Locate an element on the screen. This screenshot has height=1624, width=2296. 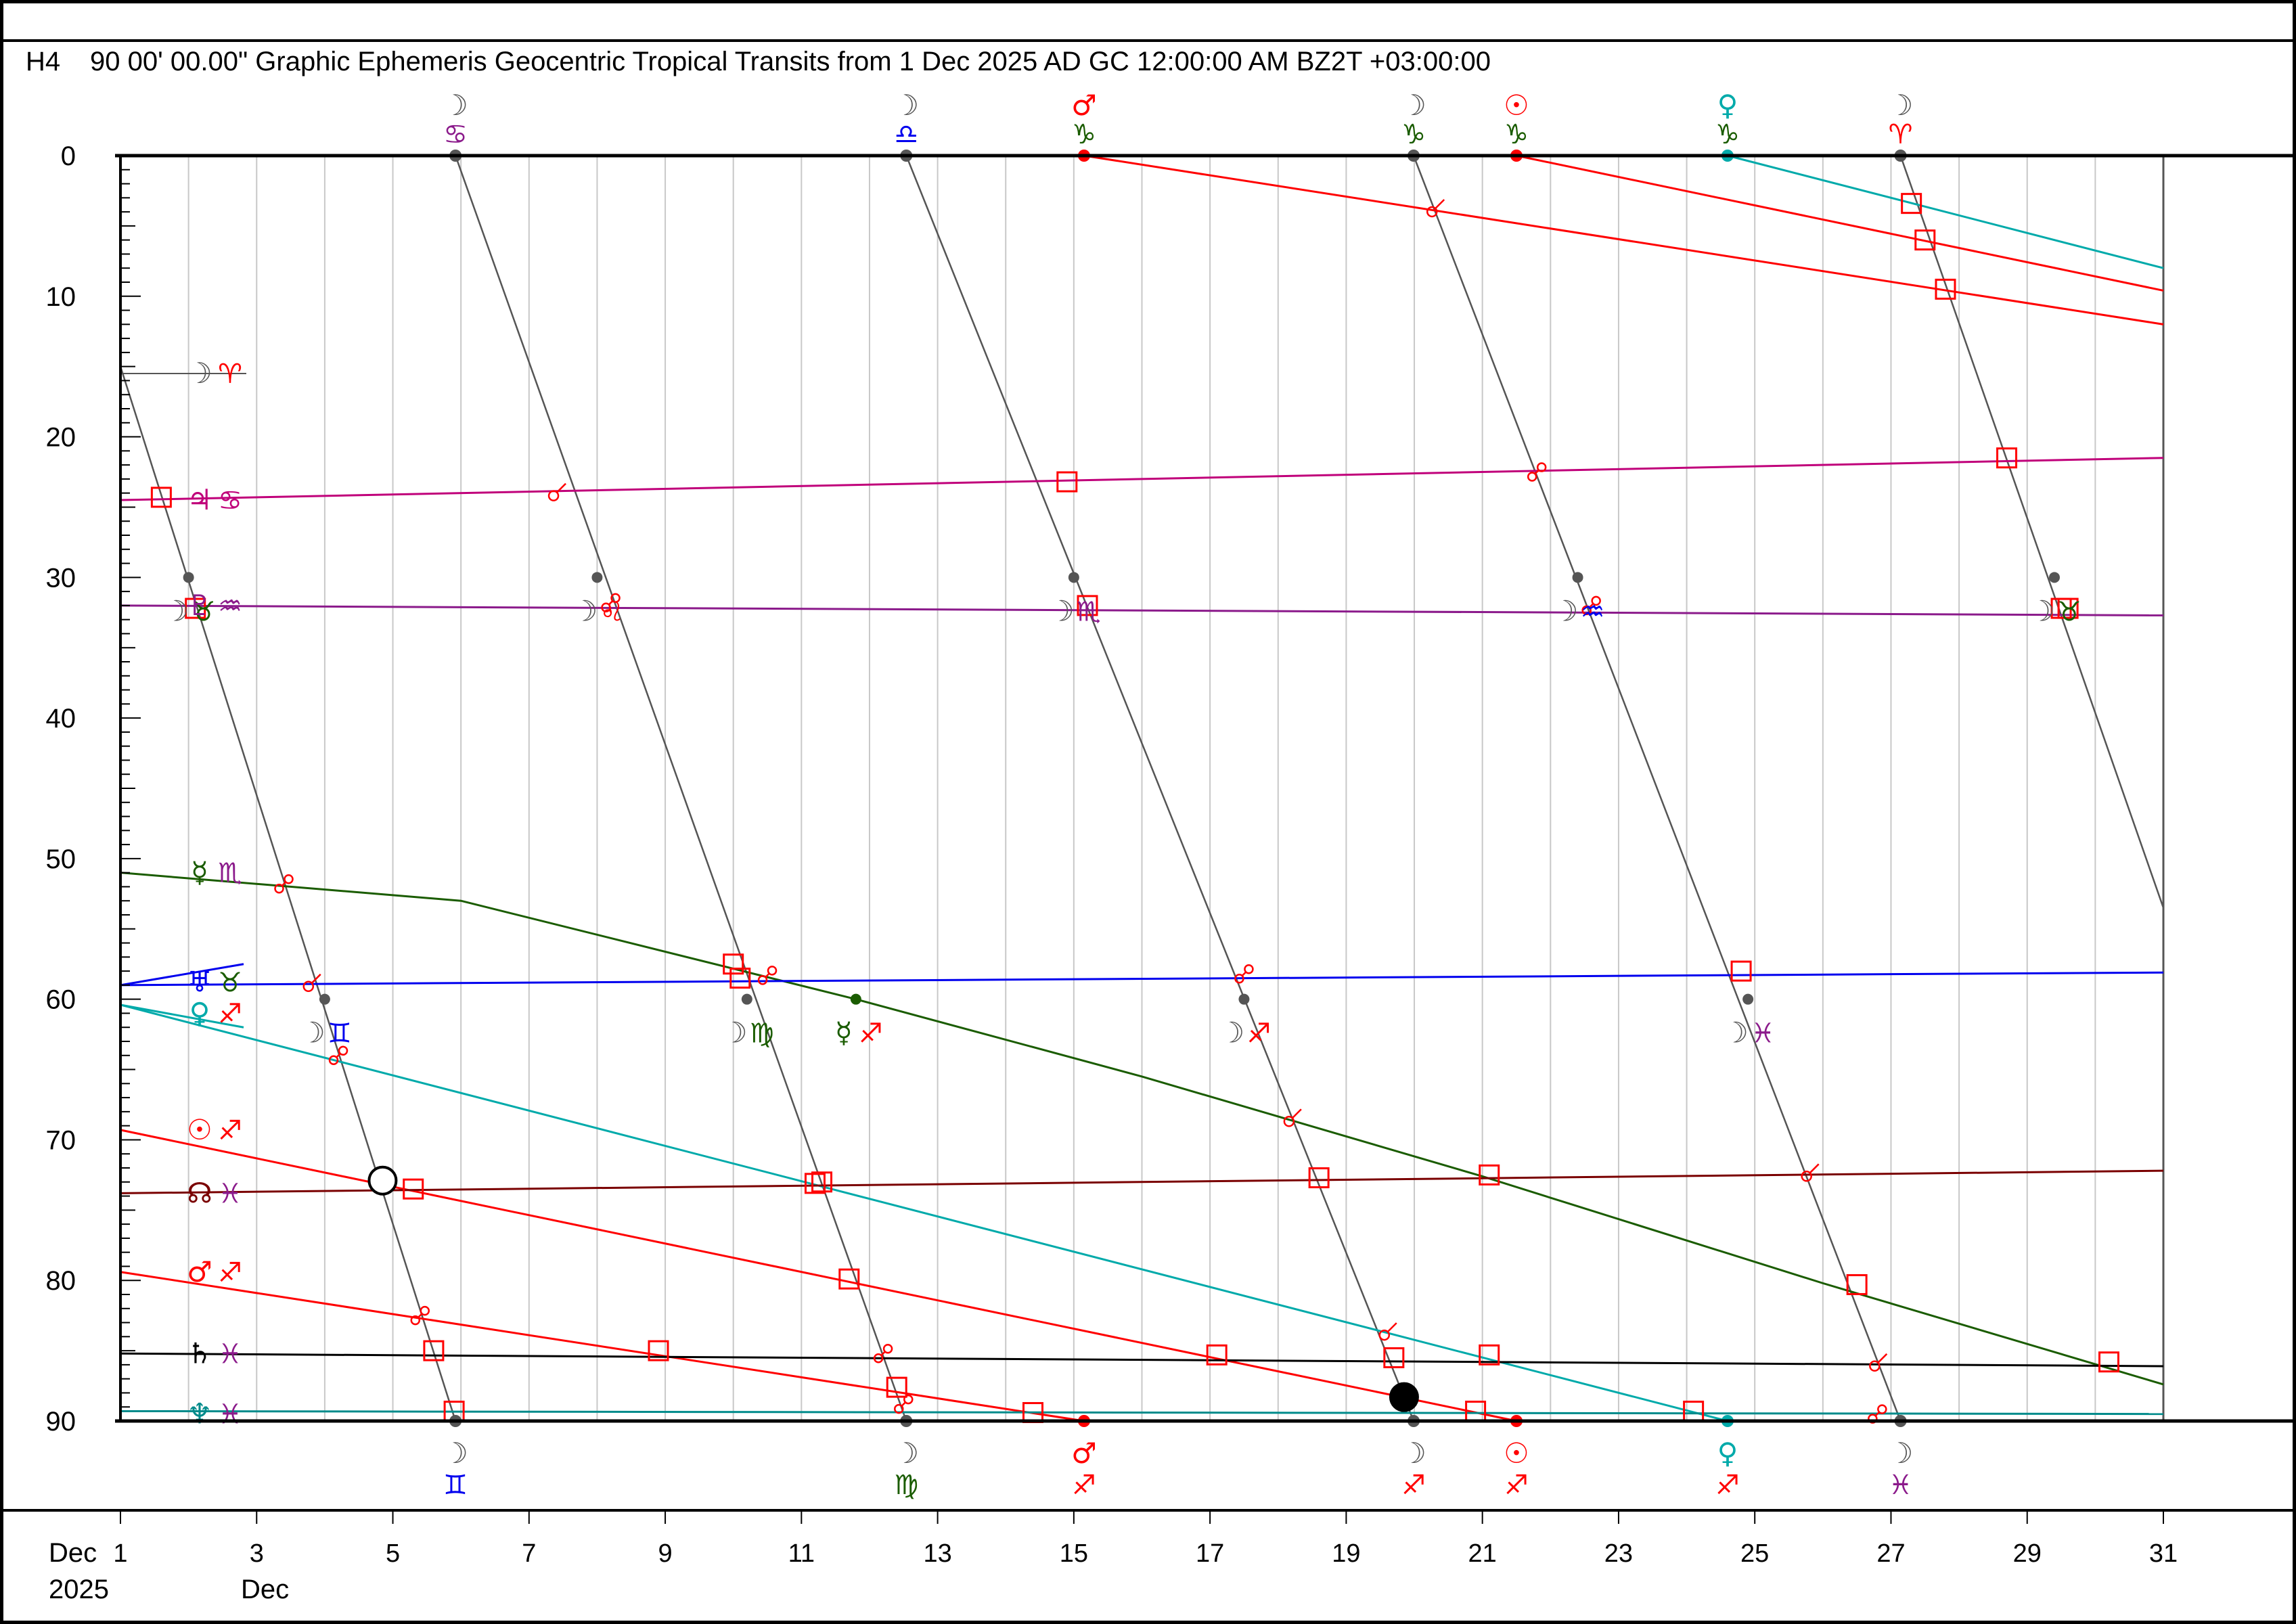
left-sign-glyph: ♈ is located at coordinates (230, 374).